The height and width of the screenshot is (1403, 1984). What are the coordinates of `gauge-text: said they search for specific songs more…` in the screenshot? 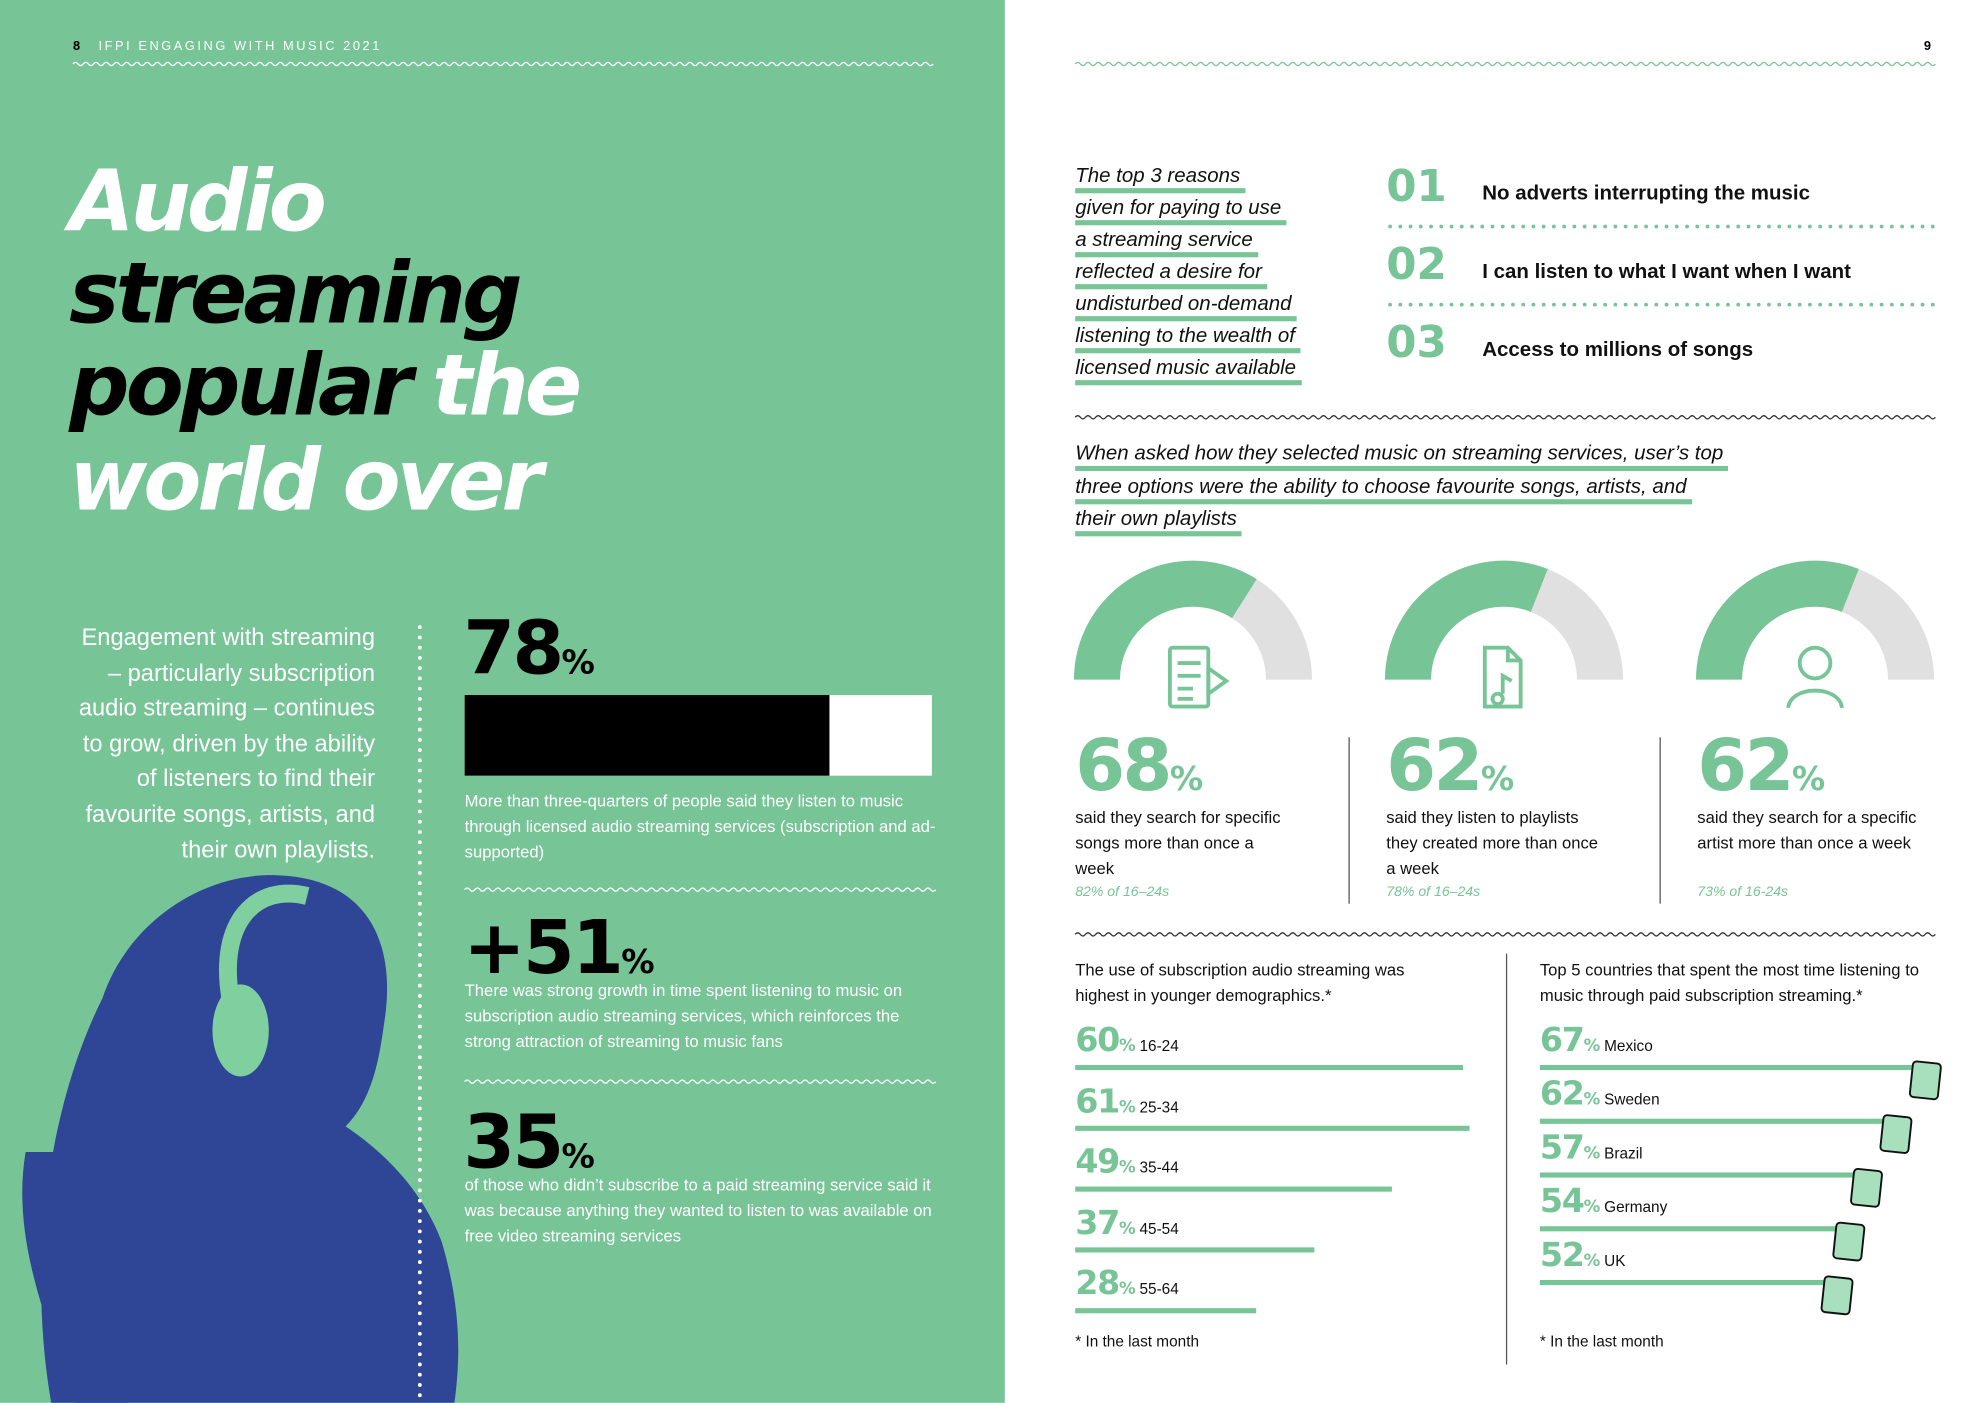 It's located at (1178, 843).